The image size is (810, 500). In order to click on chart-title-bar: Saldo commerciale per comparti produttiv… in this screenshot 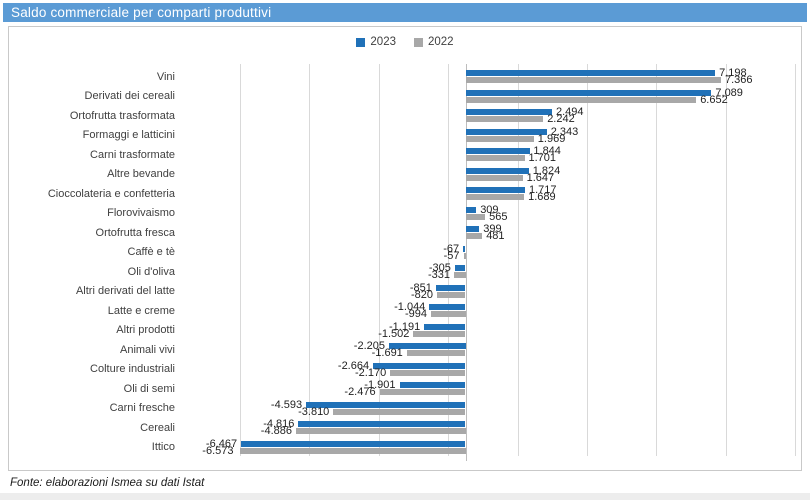, I will do `click(405, 12)`.